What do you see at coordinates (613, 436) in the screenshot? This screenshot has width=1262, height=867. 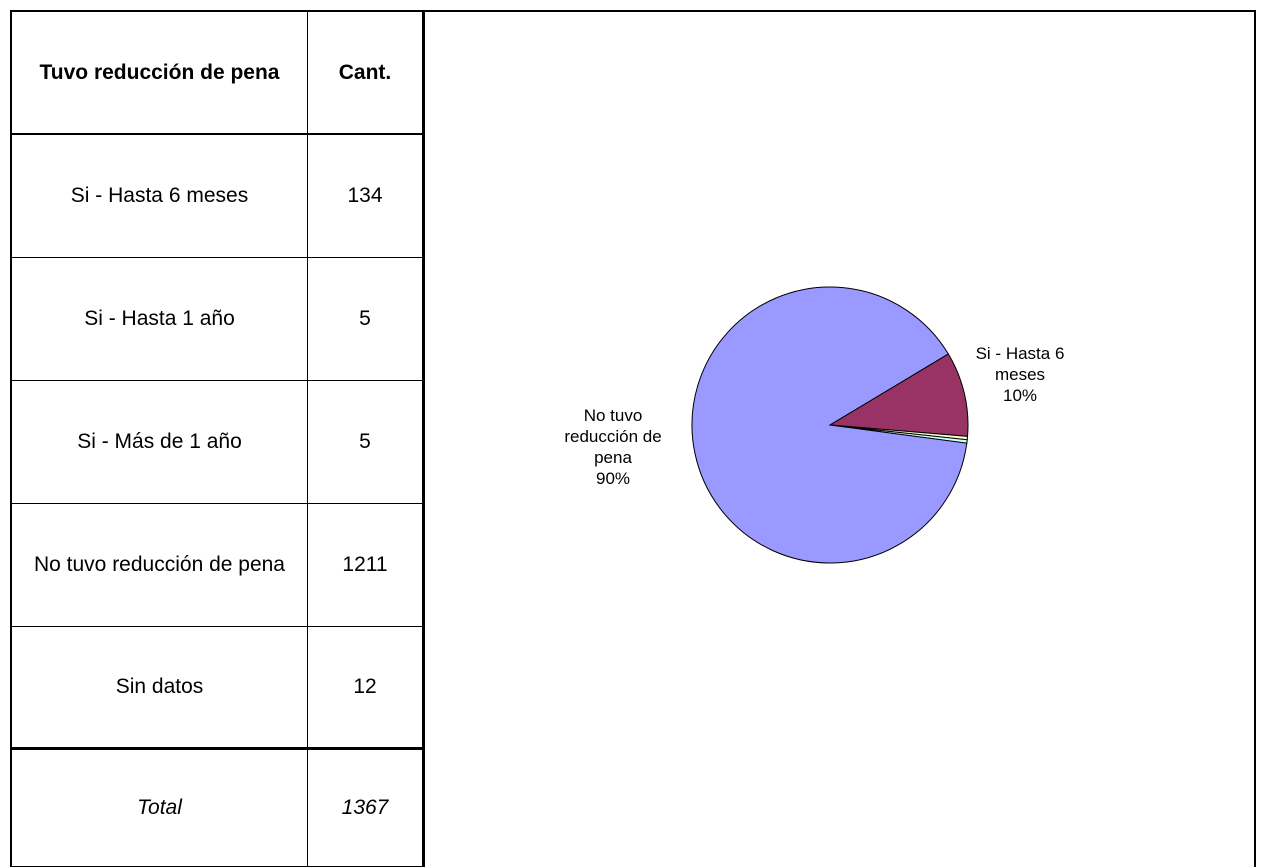 I see `slice-label: No tuvo reducción de pena` at bounding box center [613, 436].